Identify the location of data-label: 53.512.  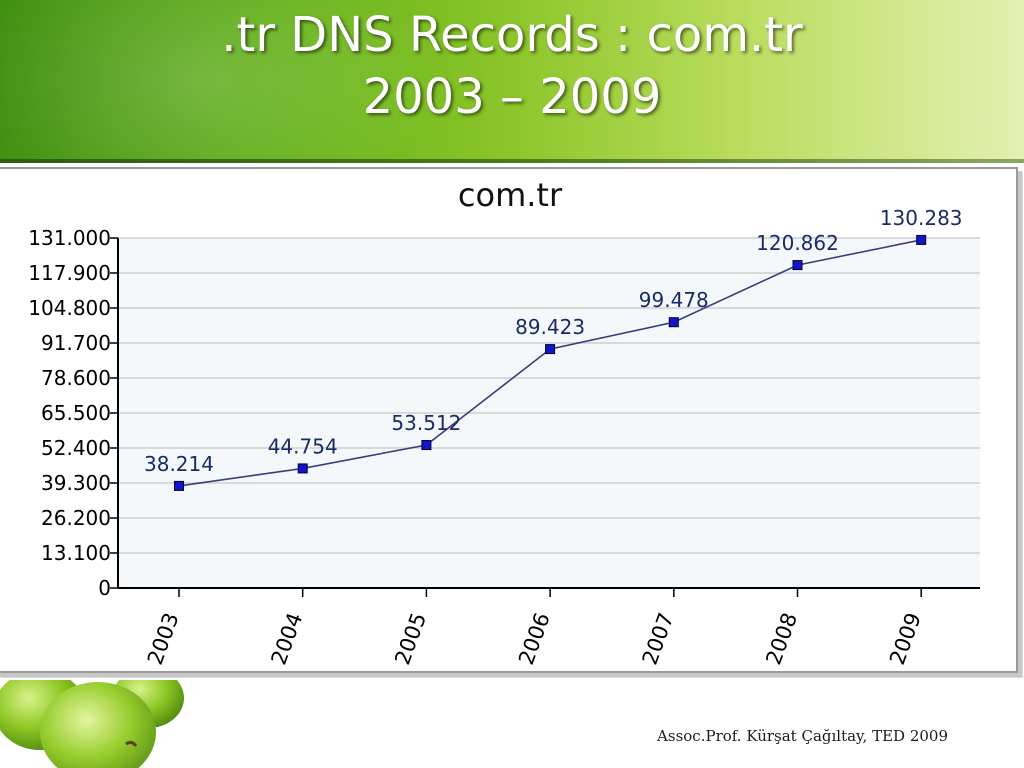
(426, 423).